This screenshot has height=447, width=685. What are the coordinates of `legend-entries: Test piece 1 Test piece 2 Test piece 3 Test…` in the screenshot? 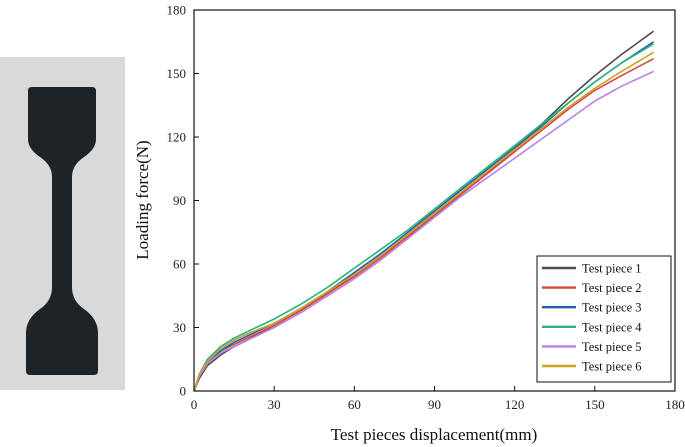 It's located at (592, 318).